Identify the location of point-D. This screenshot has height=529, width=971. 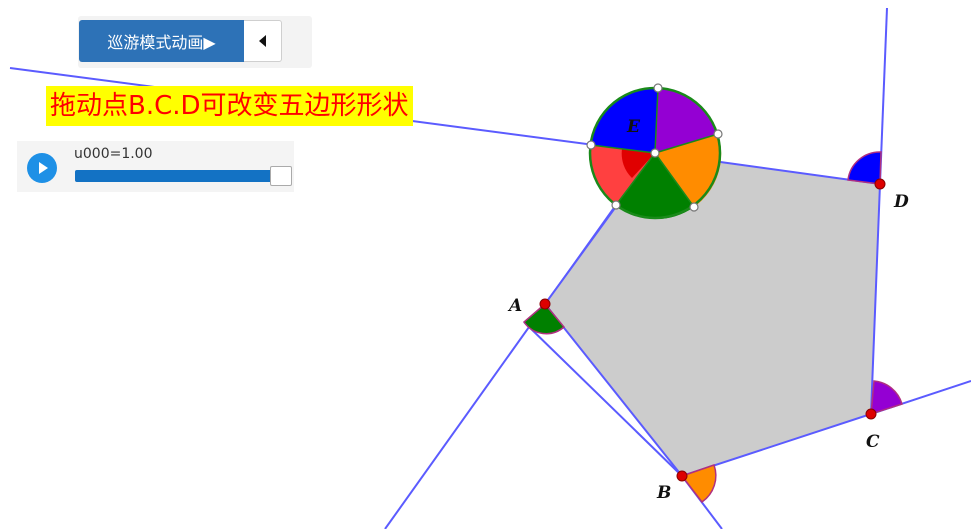
(880, 184).